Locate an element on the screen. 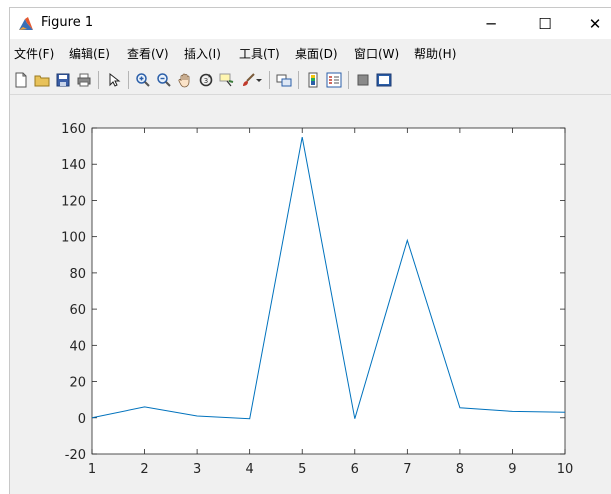  show-plot-tools-icon is located at coordinates (384, 80).